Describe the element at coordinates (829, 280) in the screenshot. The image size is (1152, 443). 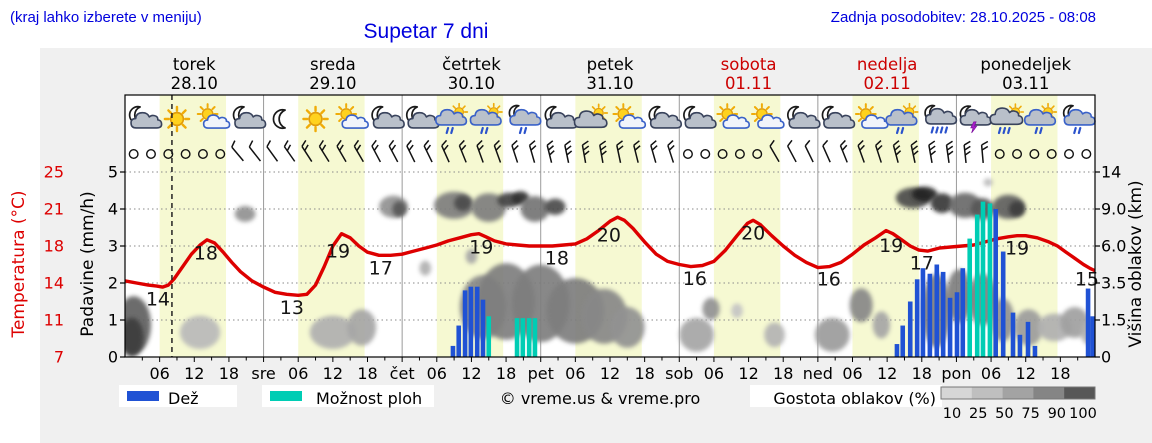
I see `temp-label: 16` at that location.